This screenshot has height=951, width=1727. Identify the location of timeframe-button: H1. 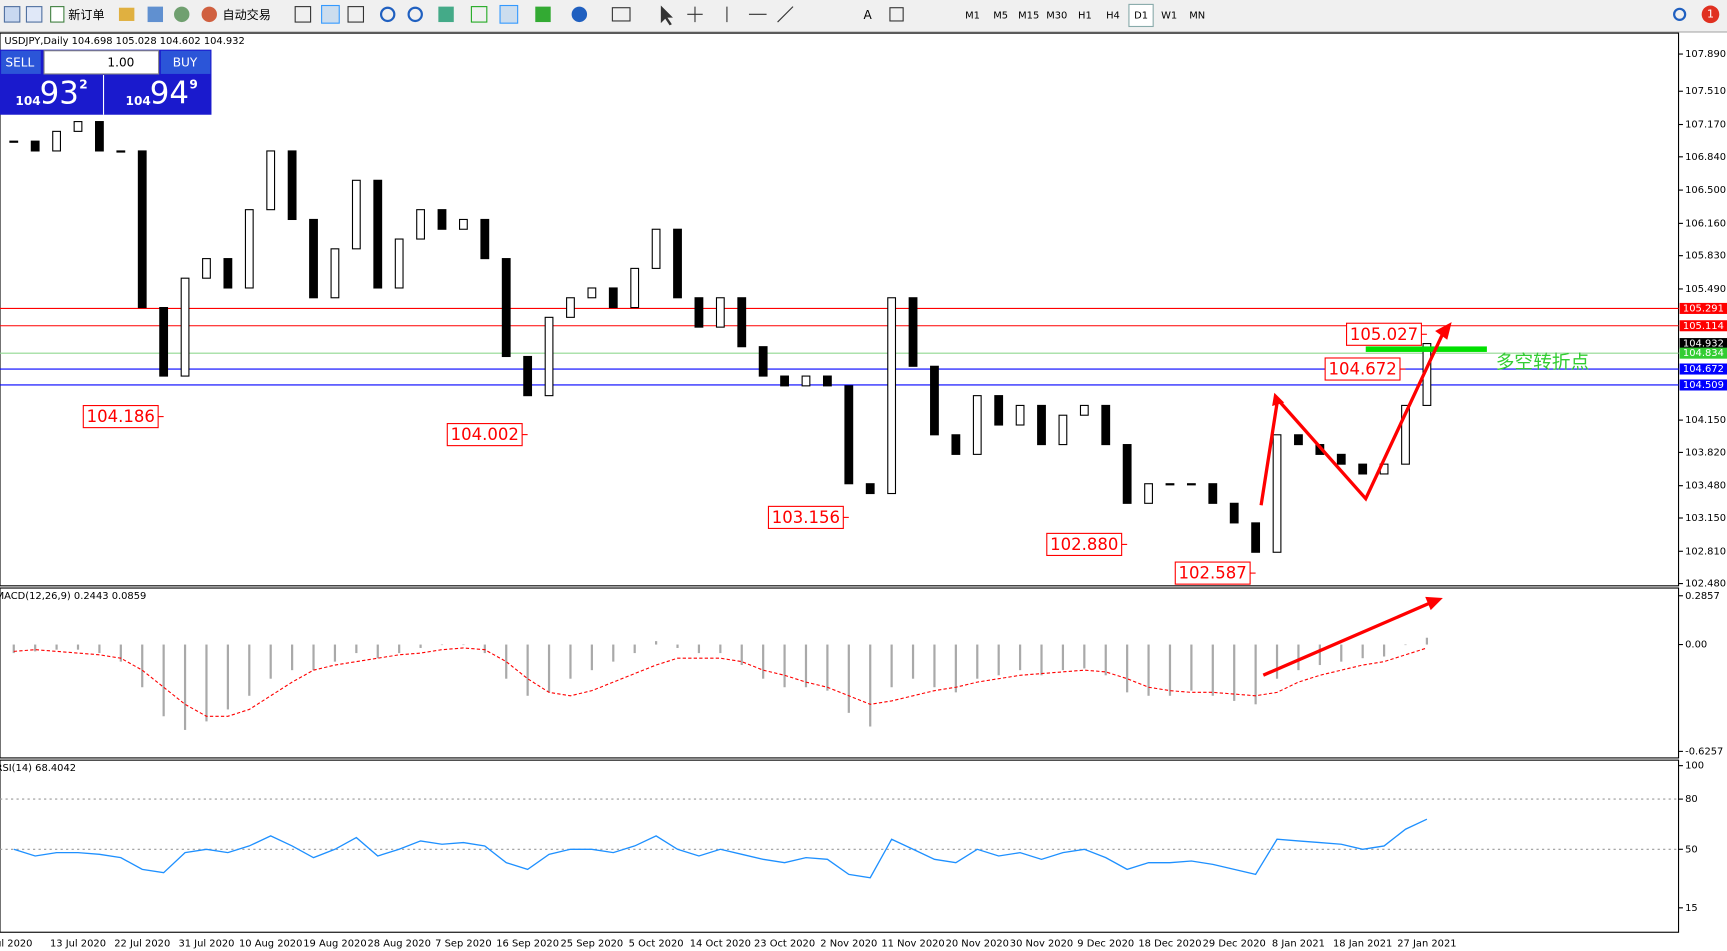
(1085, 15).